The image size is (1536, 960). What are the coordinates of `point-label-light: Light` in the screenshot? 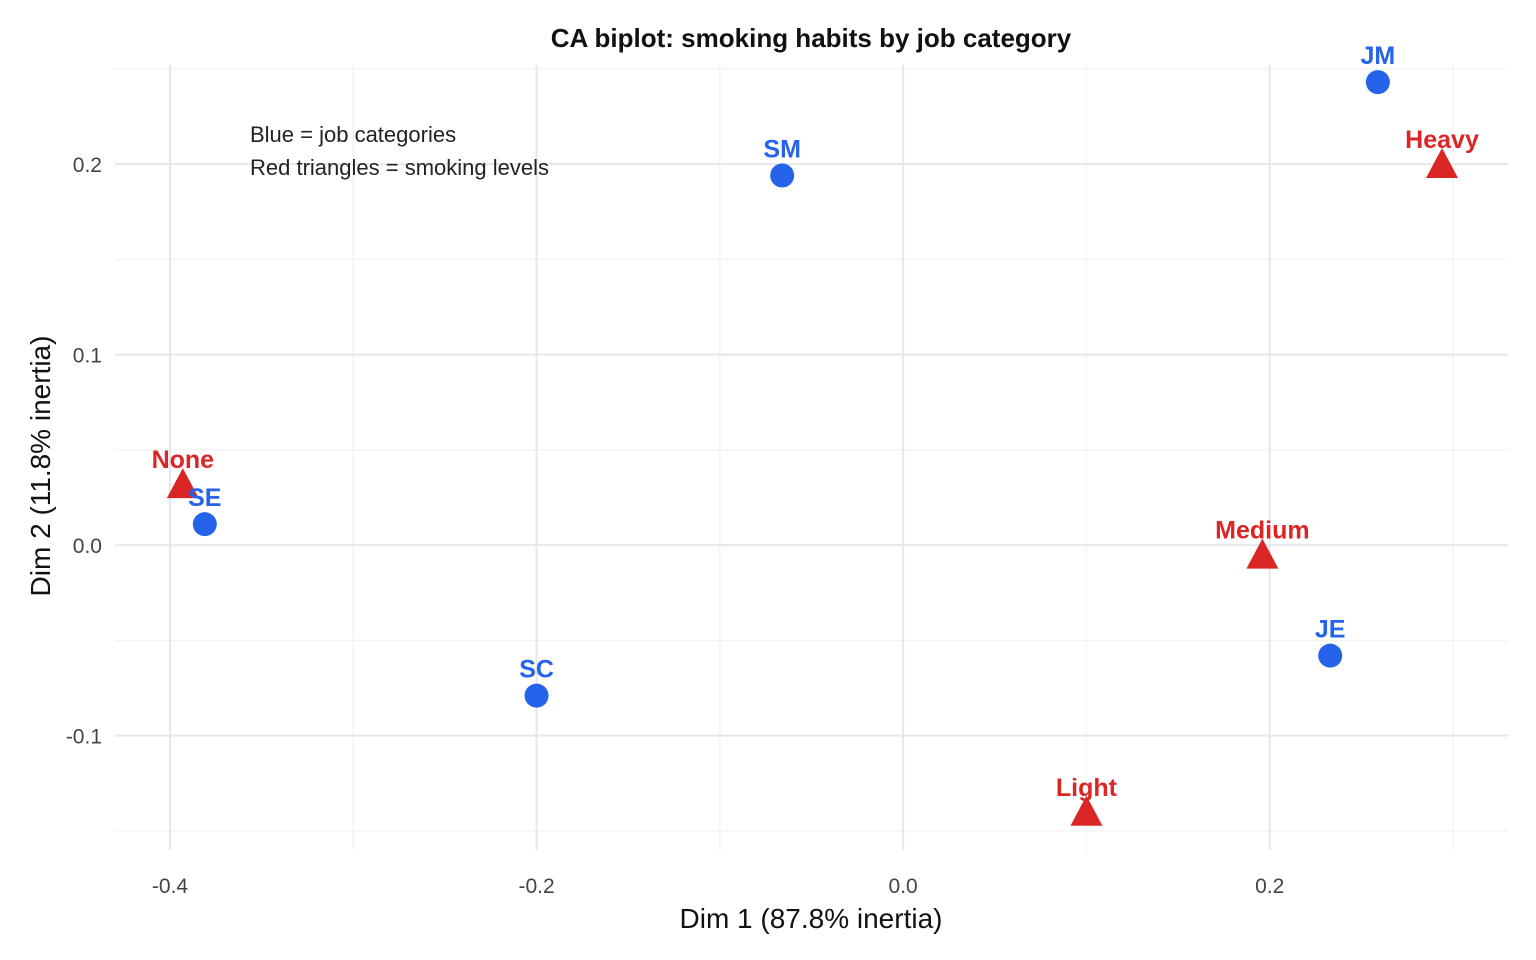 It's located at (1087, 788).